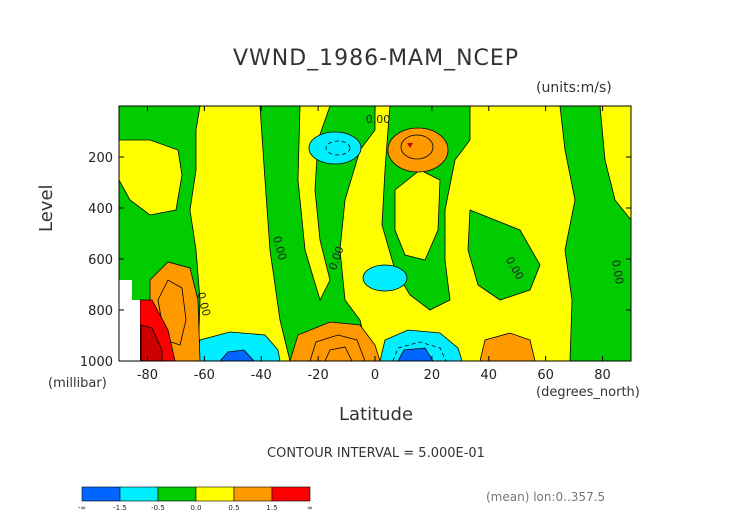  I want to click on region-cyan-low-nh, so click(421, 345).